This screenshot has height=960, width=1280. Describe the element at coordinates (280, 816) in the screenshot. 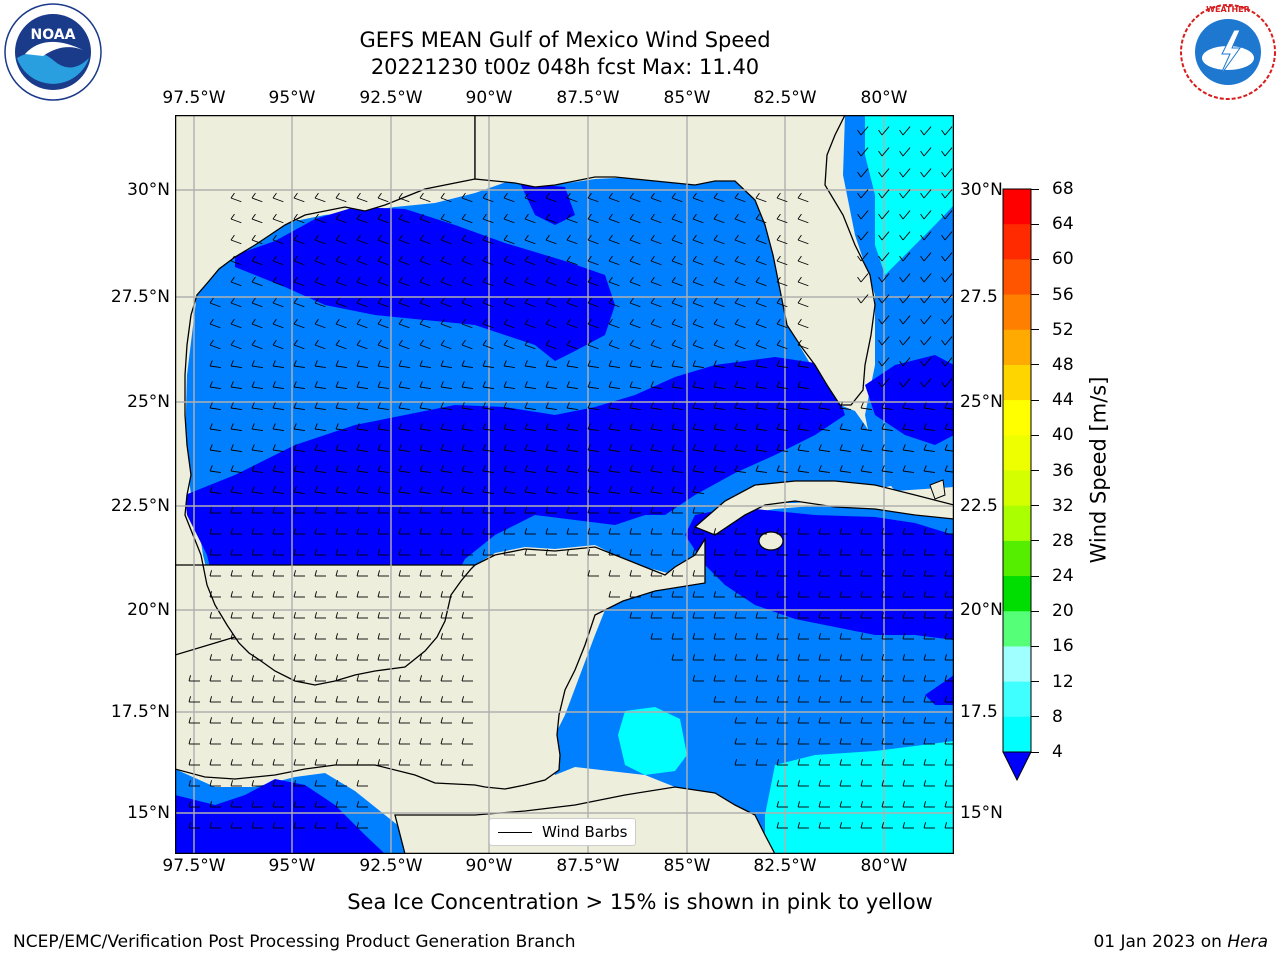

I see `calm-region-pacific` at that location.